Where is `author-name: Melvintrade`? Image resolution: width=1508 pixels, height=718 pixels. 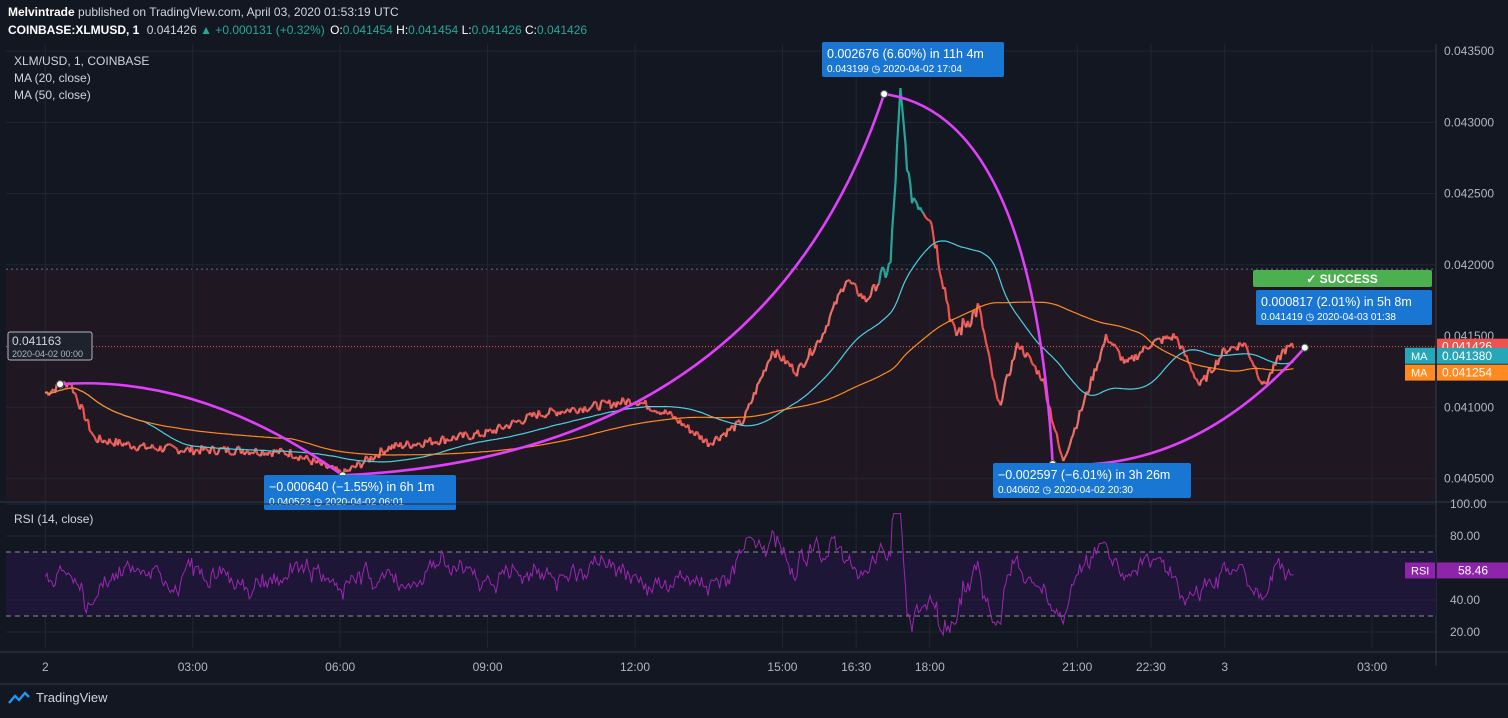 author-name: Melvintrade is located at coordinates (41, 12).